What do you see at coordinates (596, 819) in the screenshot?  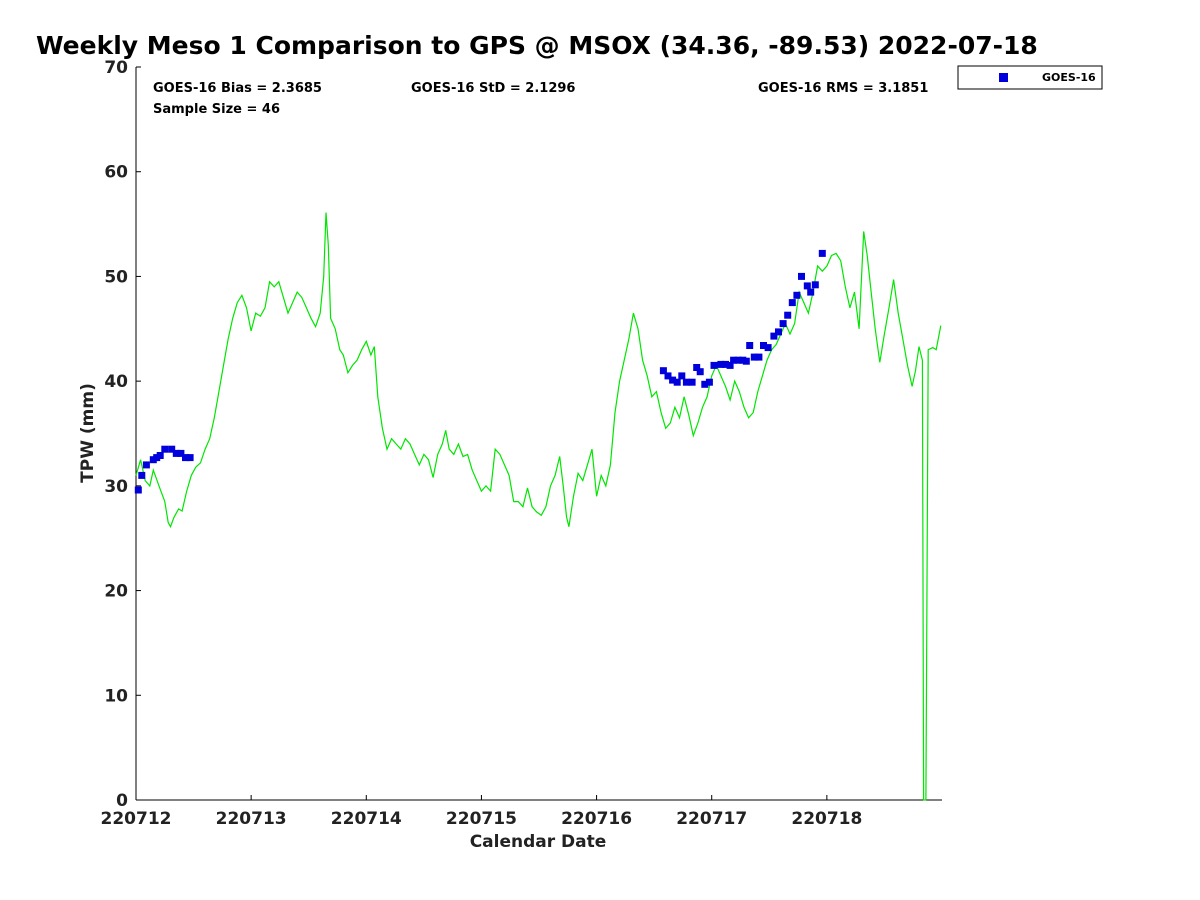 I see `x-tick-label: 220716` at bounding box center [596, 819].